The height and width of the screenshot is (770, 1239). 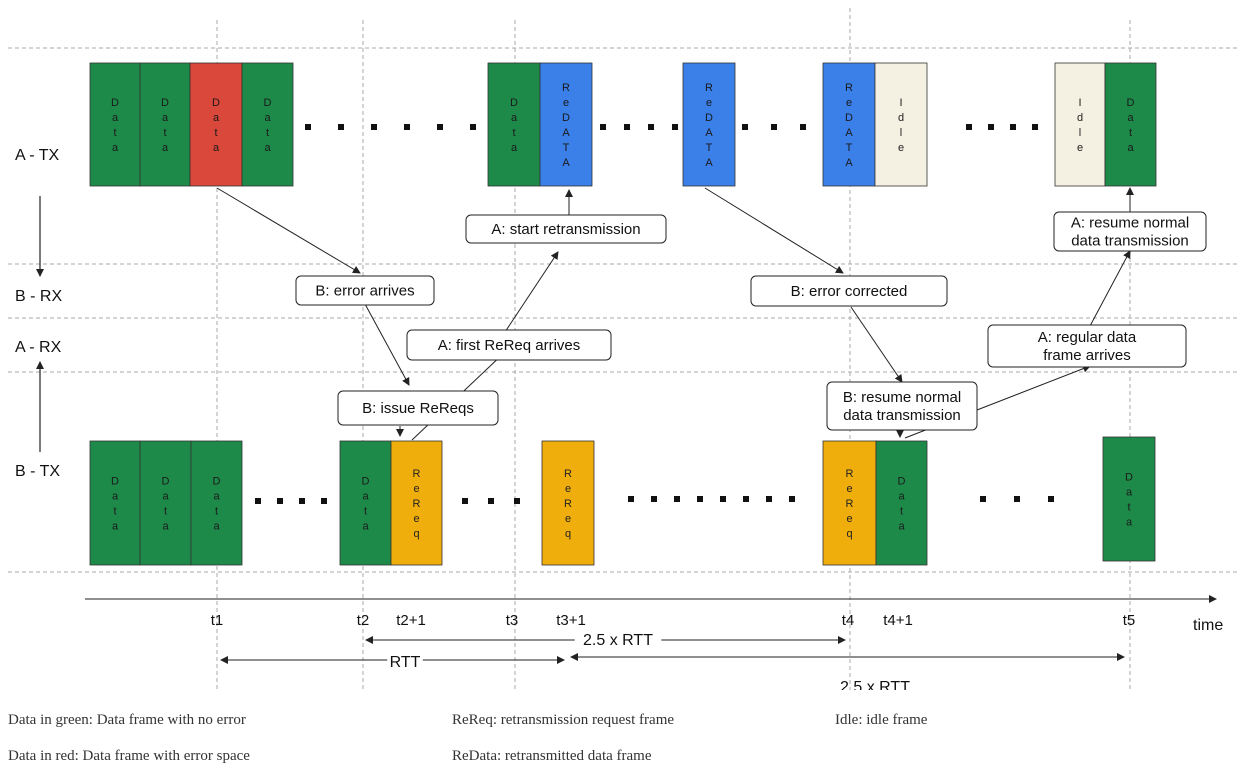 I want to click on event-callout: B: error corrected, so click(x=849, y=291).